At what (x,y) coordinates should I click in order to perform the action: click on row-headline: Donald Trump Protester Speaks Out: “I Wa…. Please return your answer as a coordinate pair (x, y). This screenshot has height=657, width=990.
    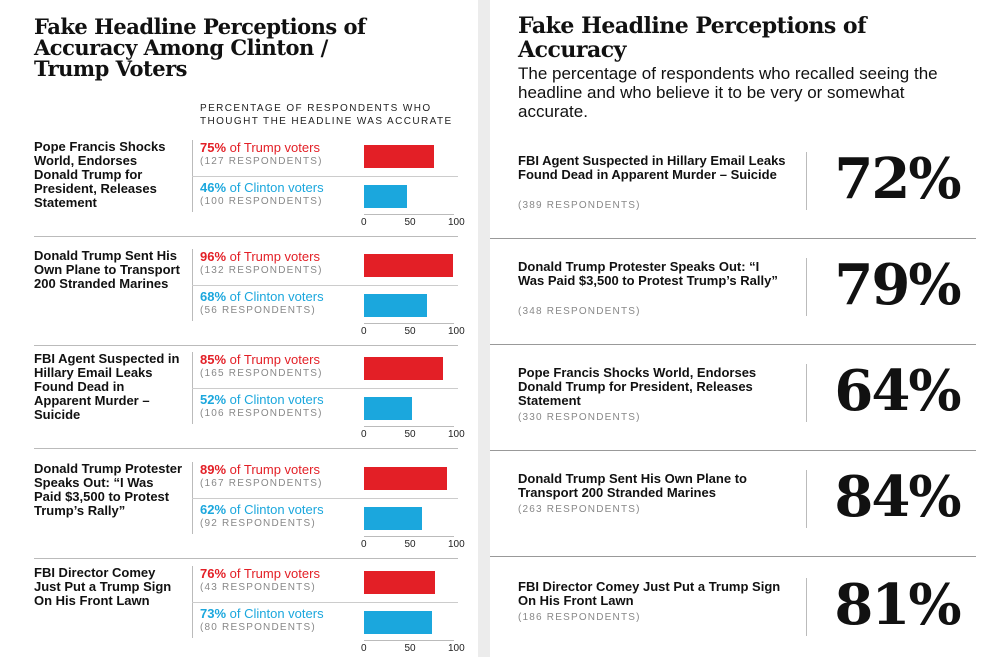
    Looking at the image, I should click on (648, 273).